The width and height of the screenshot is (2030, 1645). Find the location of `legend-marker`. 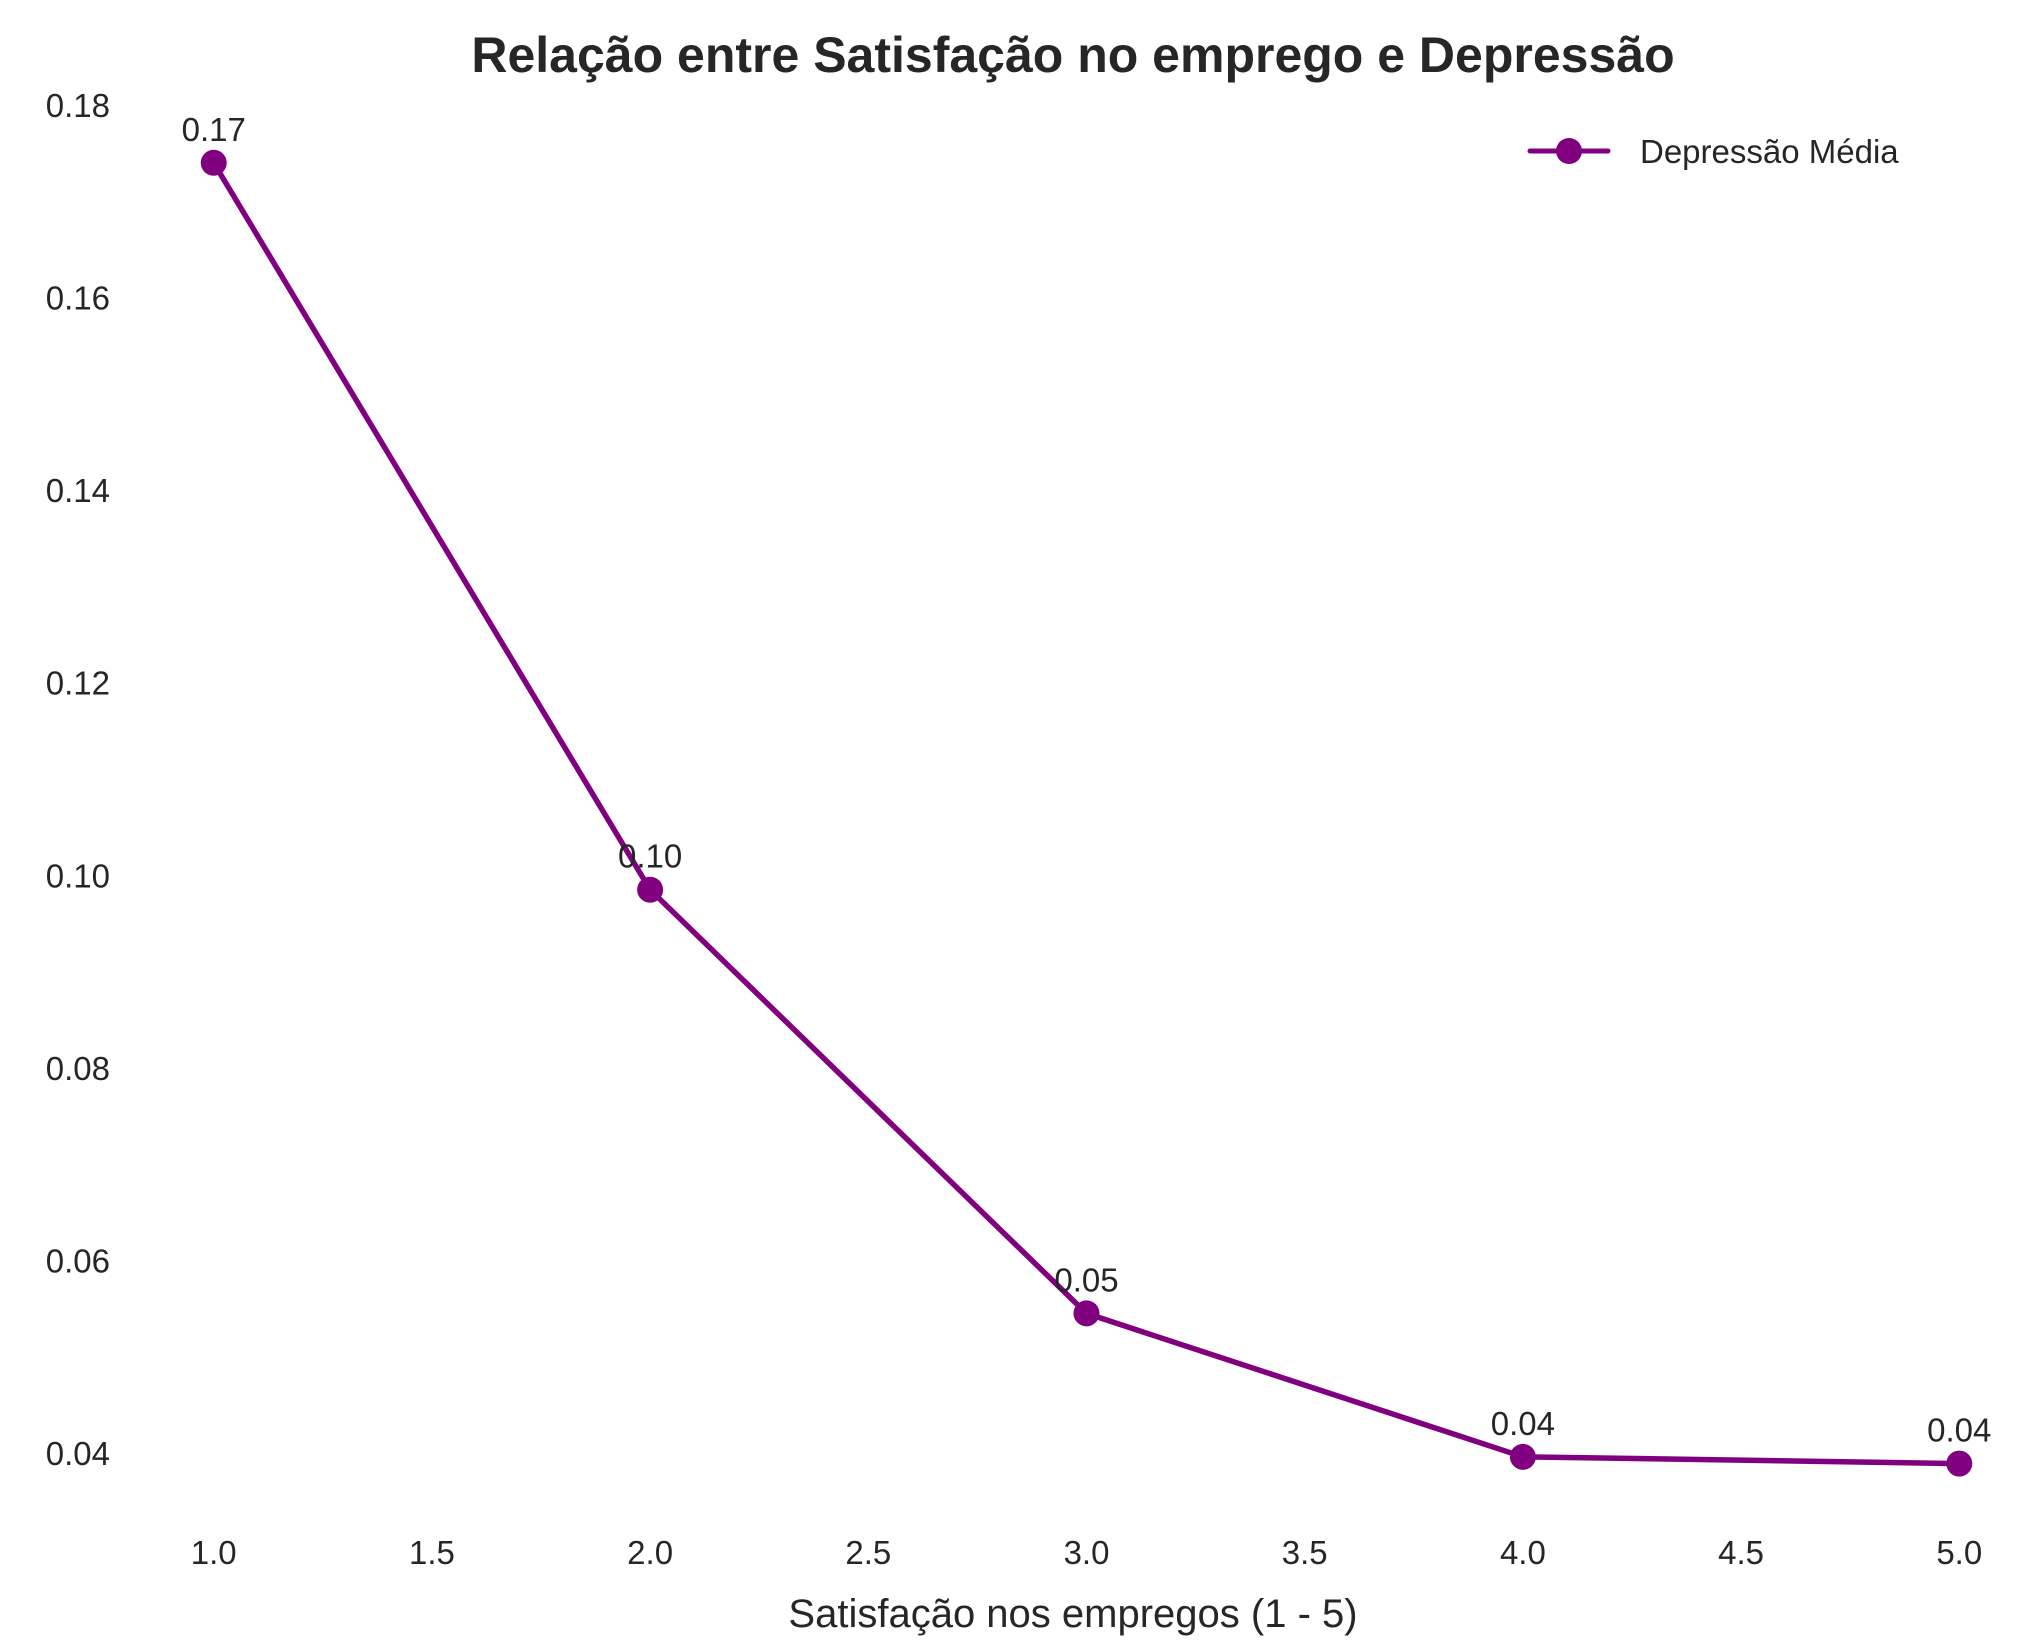

legend-marker is located at coordinates (1569, 151).